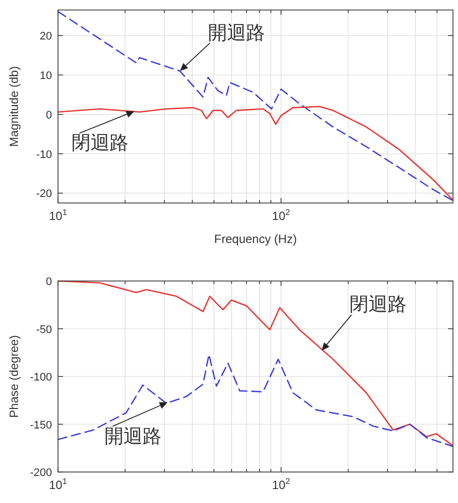  I want to click on y-tick-label: 20, so click(46, 36).